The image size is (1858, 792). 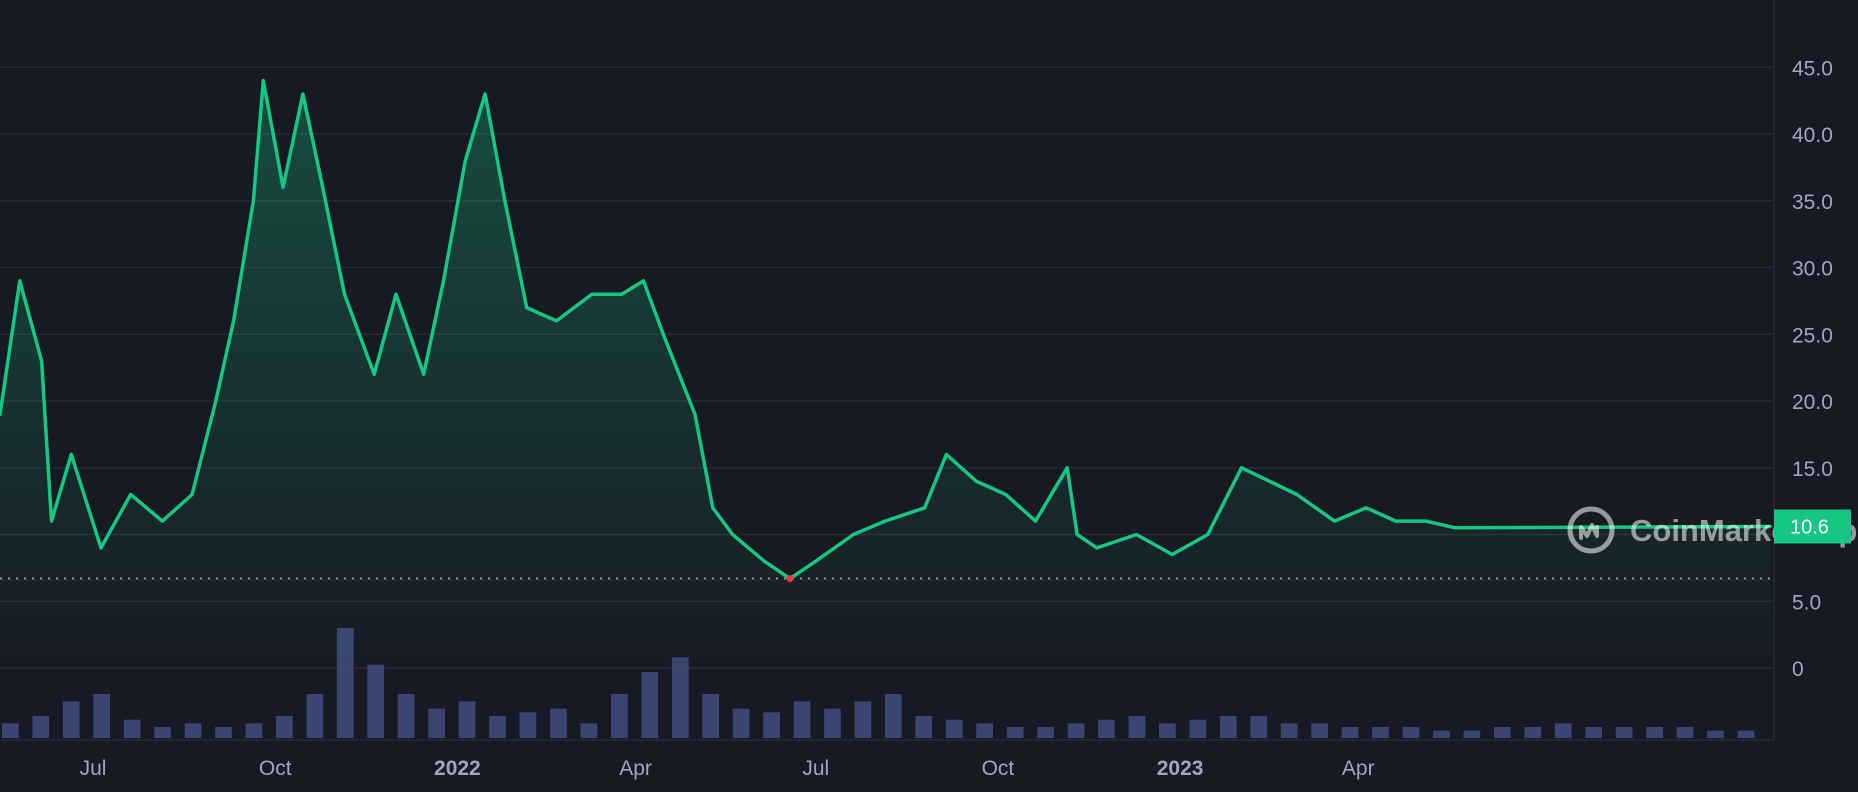 What do you see at coordinates (1812, 269) in the screenshot?
I see `y-tick-label: 30.0` at bounding box center [1812, 269].